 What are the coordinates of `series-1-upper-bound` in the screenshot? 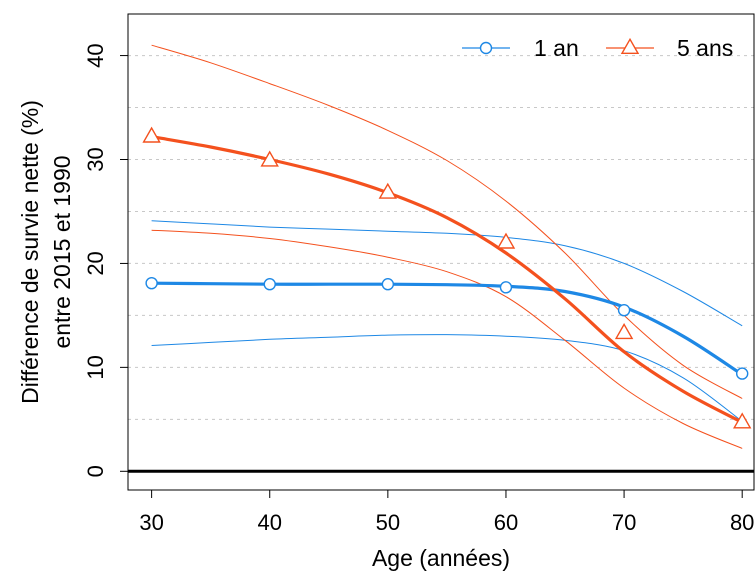 It's located at (447, 273).